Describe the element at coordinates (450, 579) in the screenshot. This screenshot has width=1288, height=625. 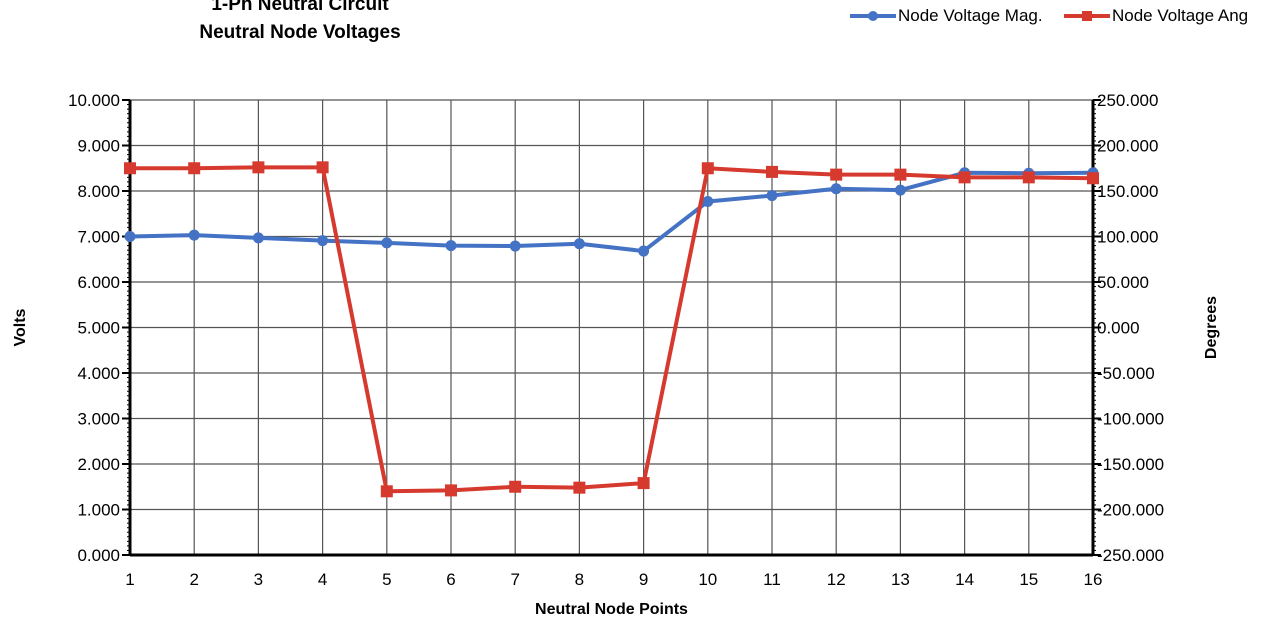
I see `x-tick-label: 6` at that location.